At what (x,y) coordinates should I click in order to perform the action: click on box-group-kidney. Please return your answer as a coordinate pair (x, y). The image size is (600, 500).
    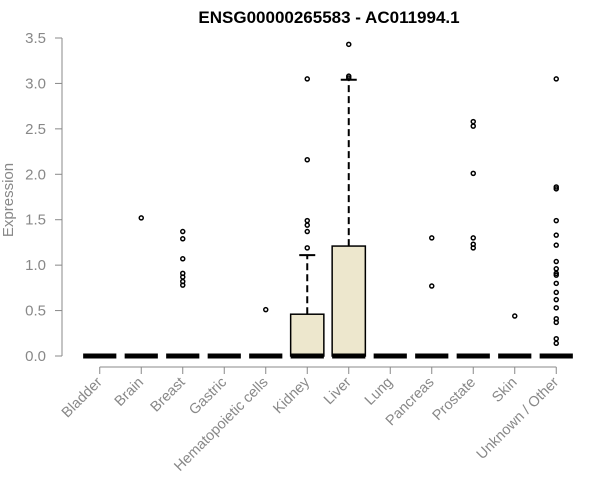
    Looking at the image, I should click on (307, 217).